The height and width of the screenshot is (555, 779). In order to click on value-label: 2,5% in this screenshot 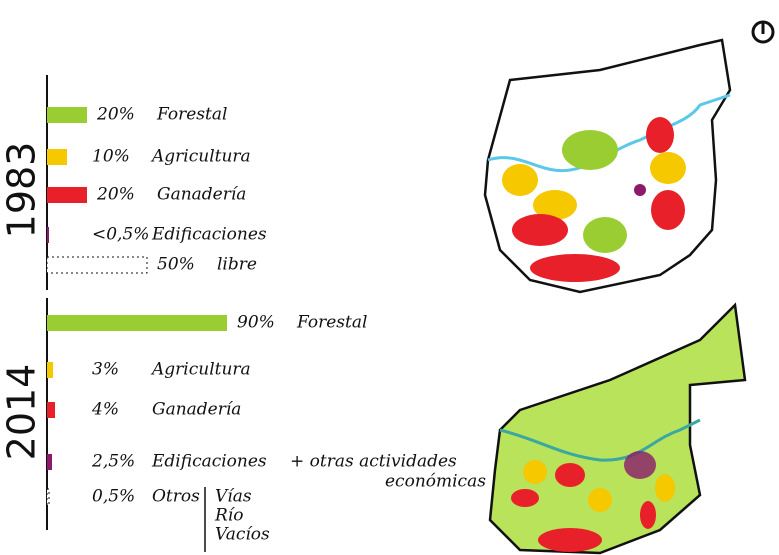, I will do `click(113, 462)`.